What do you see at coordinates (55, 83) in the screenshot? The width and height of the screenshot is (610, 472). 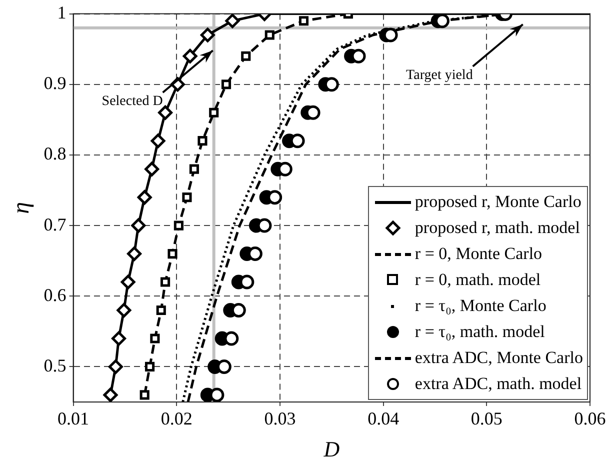 I see `y-tick-label: 0.9` at bounding box center [55, 83].